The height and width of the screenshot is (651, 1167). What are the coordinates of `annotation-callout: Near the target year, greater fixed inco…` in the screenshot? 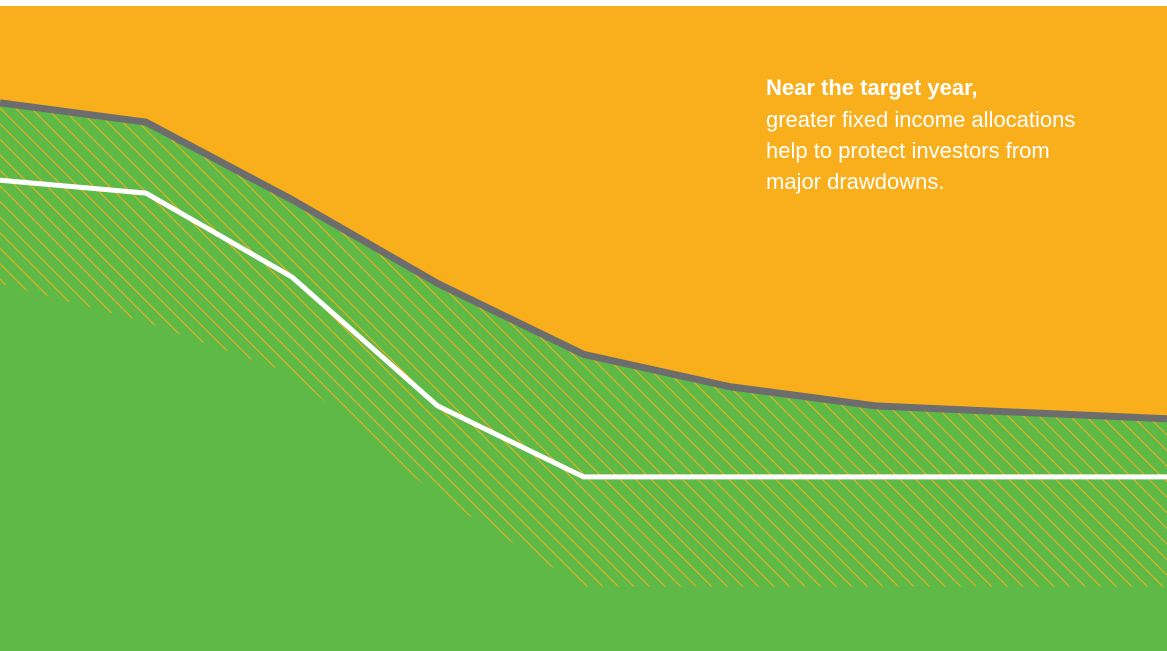 It's located at (961, 134).